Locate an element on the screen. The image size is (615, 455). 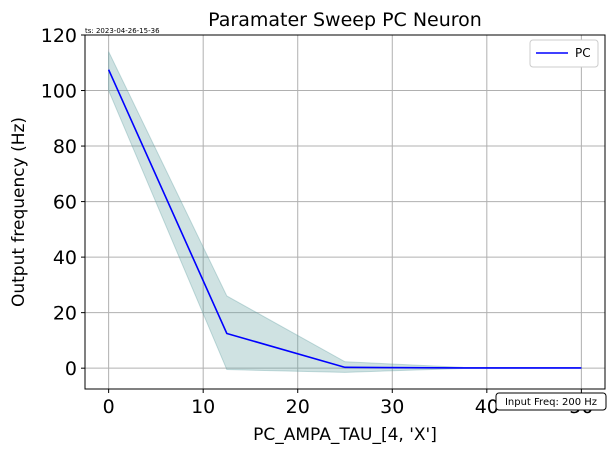
annotation-box: Input Freq: 200 Hz is located at coordinates (551, 401).